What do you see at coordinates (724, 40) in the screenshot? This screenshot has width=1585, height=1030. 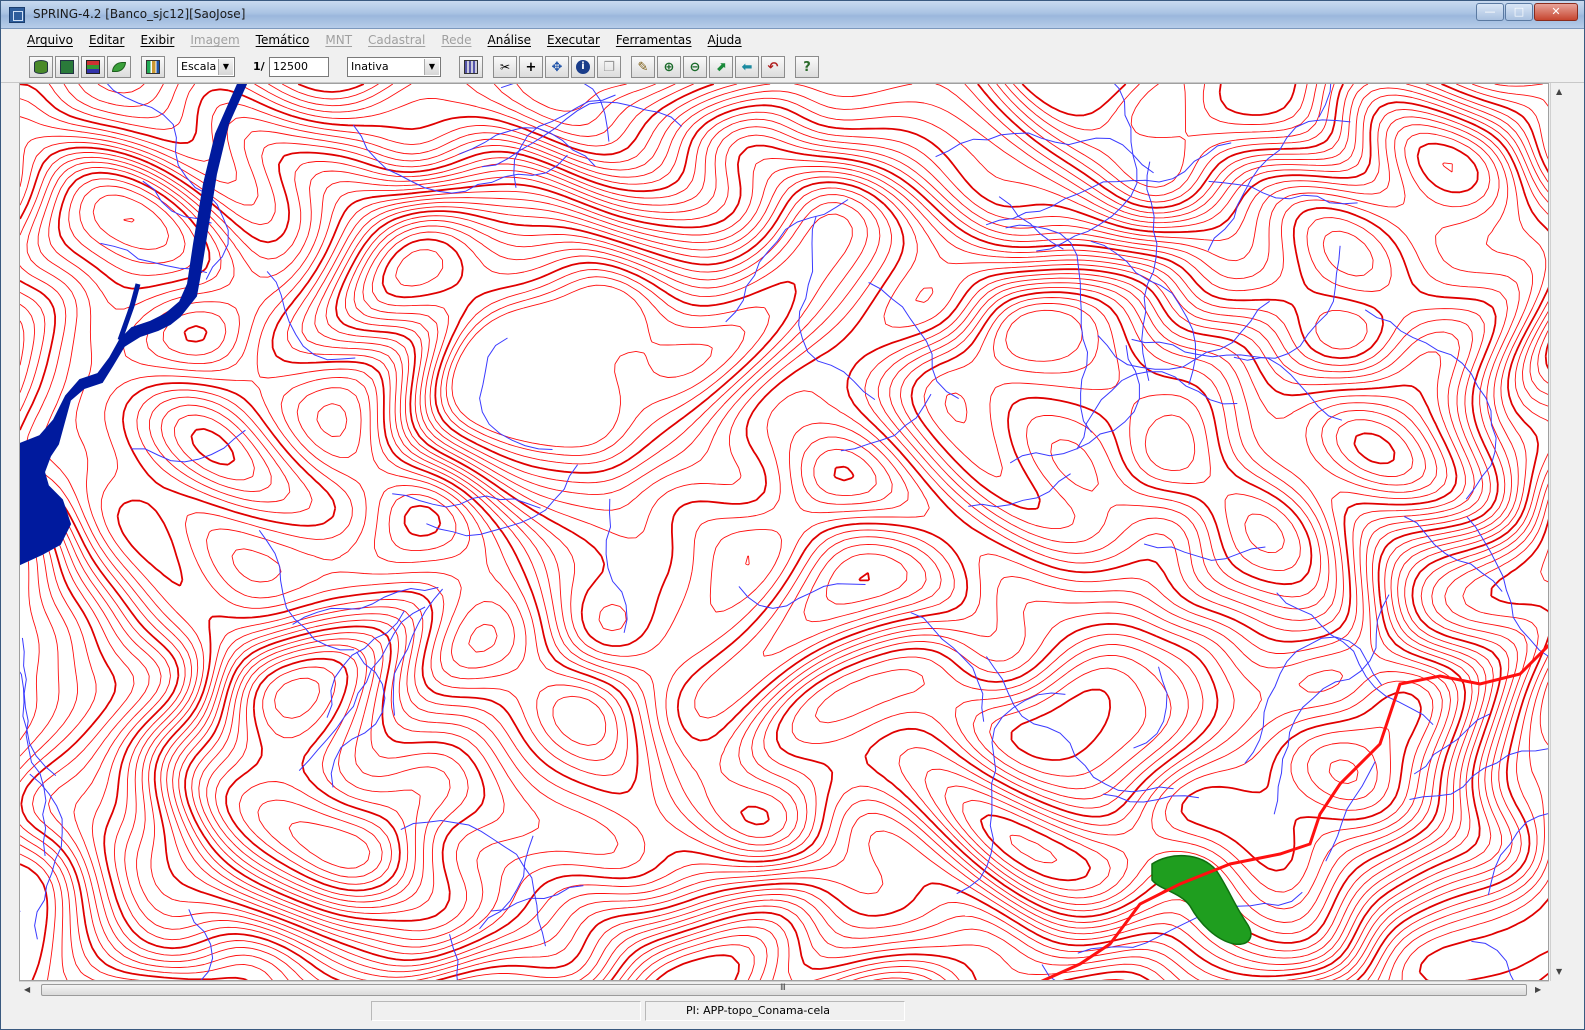 I see `menu-ajuda: Ajuda` at bounding box center [724, 40].